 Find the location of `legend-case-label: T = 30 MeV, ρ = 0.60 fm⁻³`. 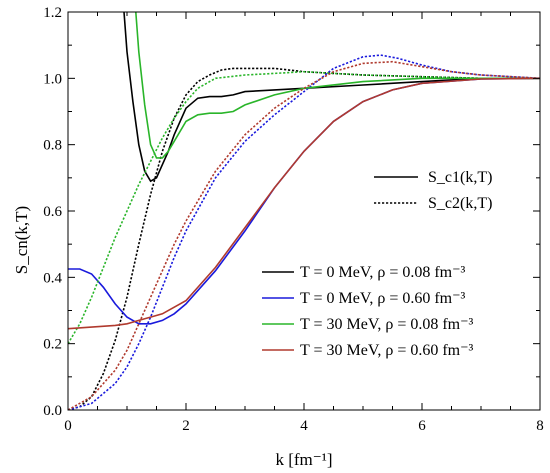

legend-case-label: T = 30 MeV, ρ = 0.60 fm⁻³ is located at coordinates (387, 350).